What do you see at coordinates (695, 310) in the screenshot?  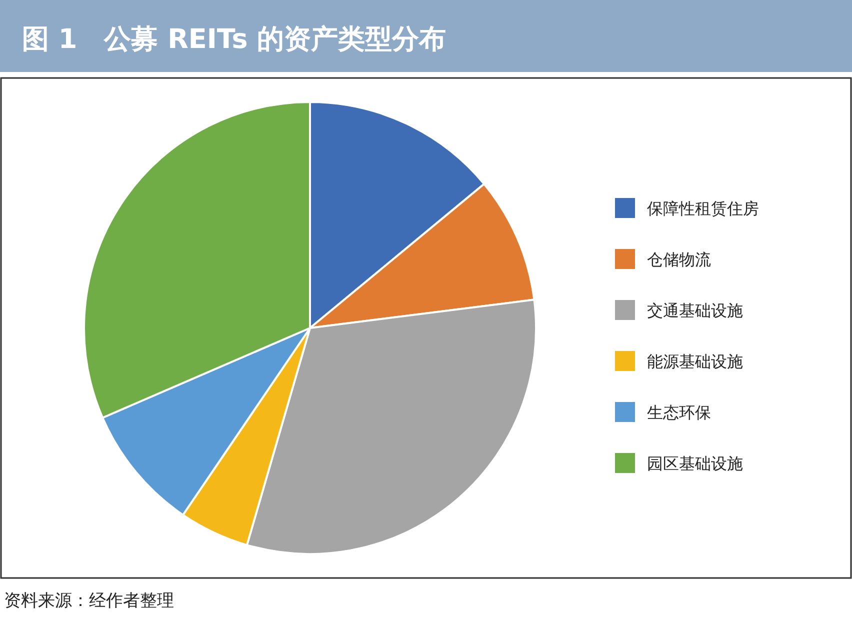 I see `legend-label: 交通基础设施` at bounding box center [695, 310].